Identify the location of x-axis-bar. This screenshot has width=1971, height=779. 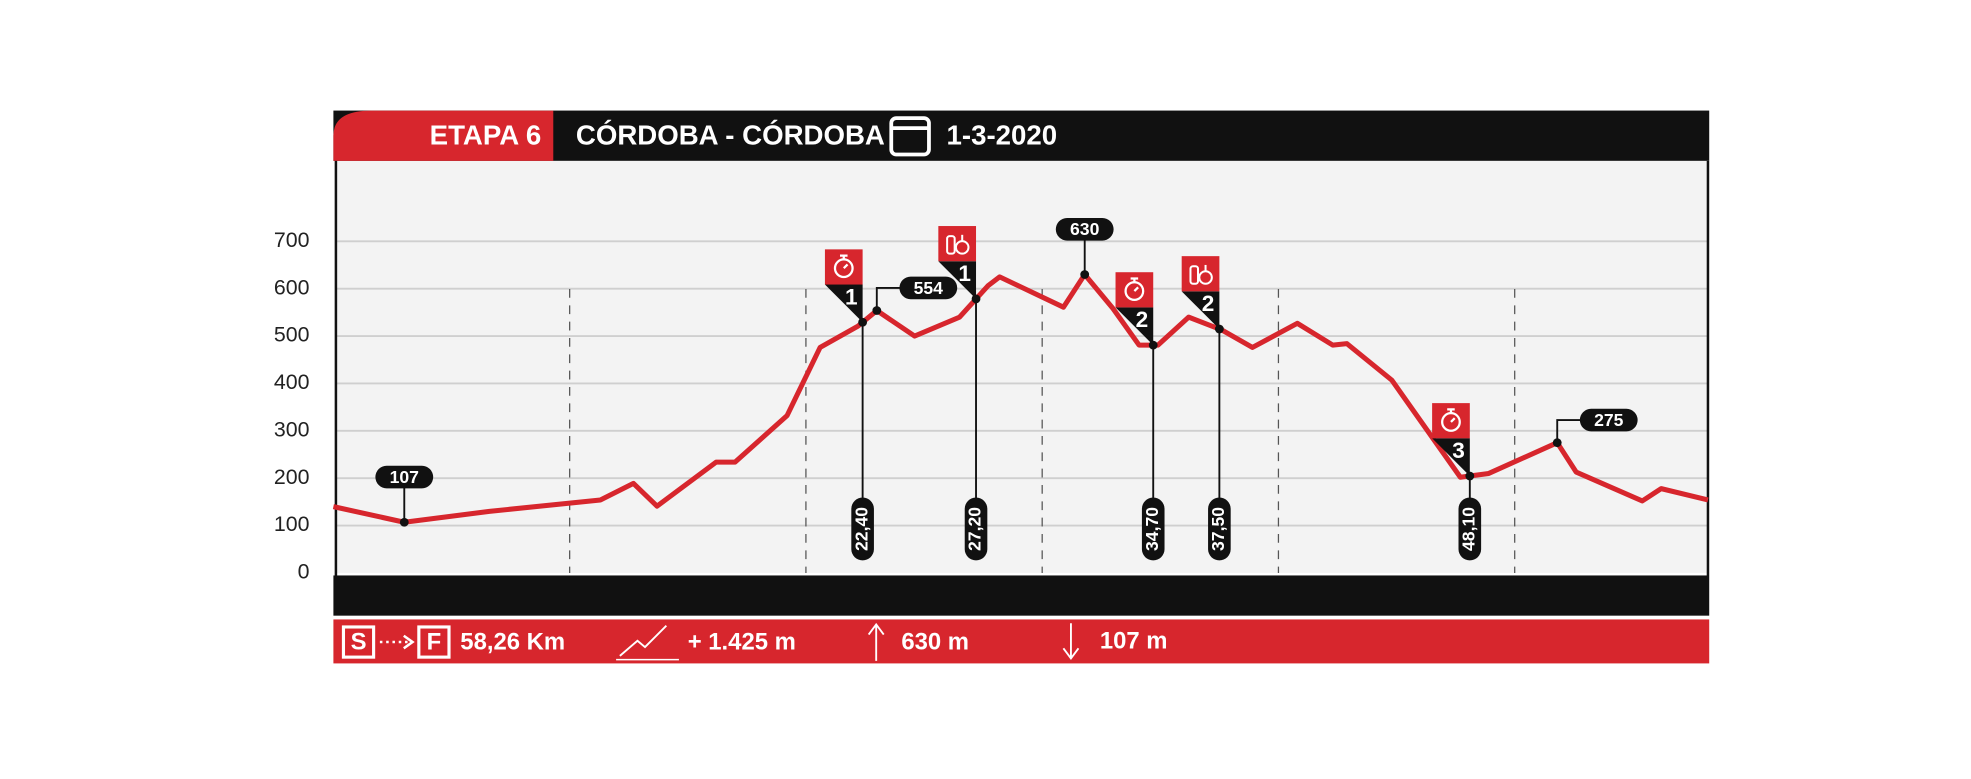
(1021, 595).